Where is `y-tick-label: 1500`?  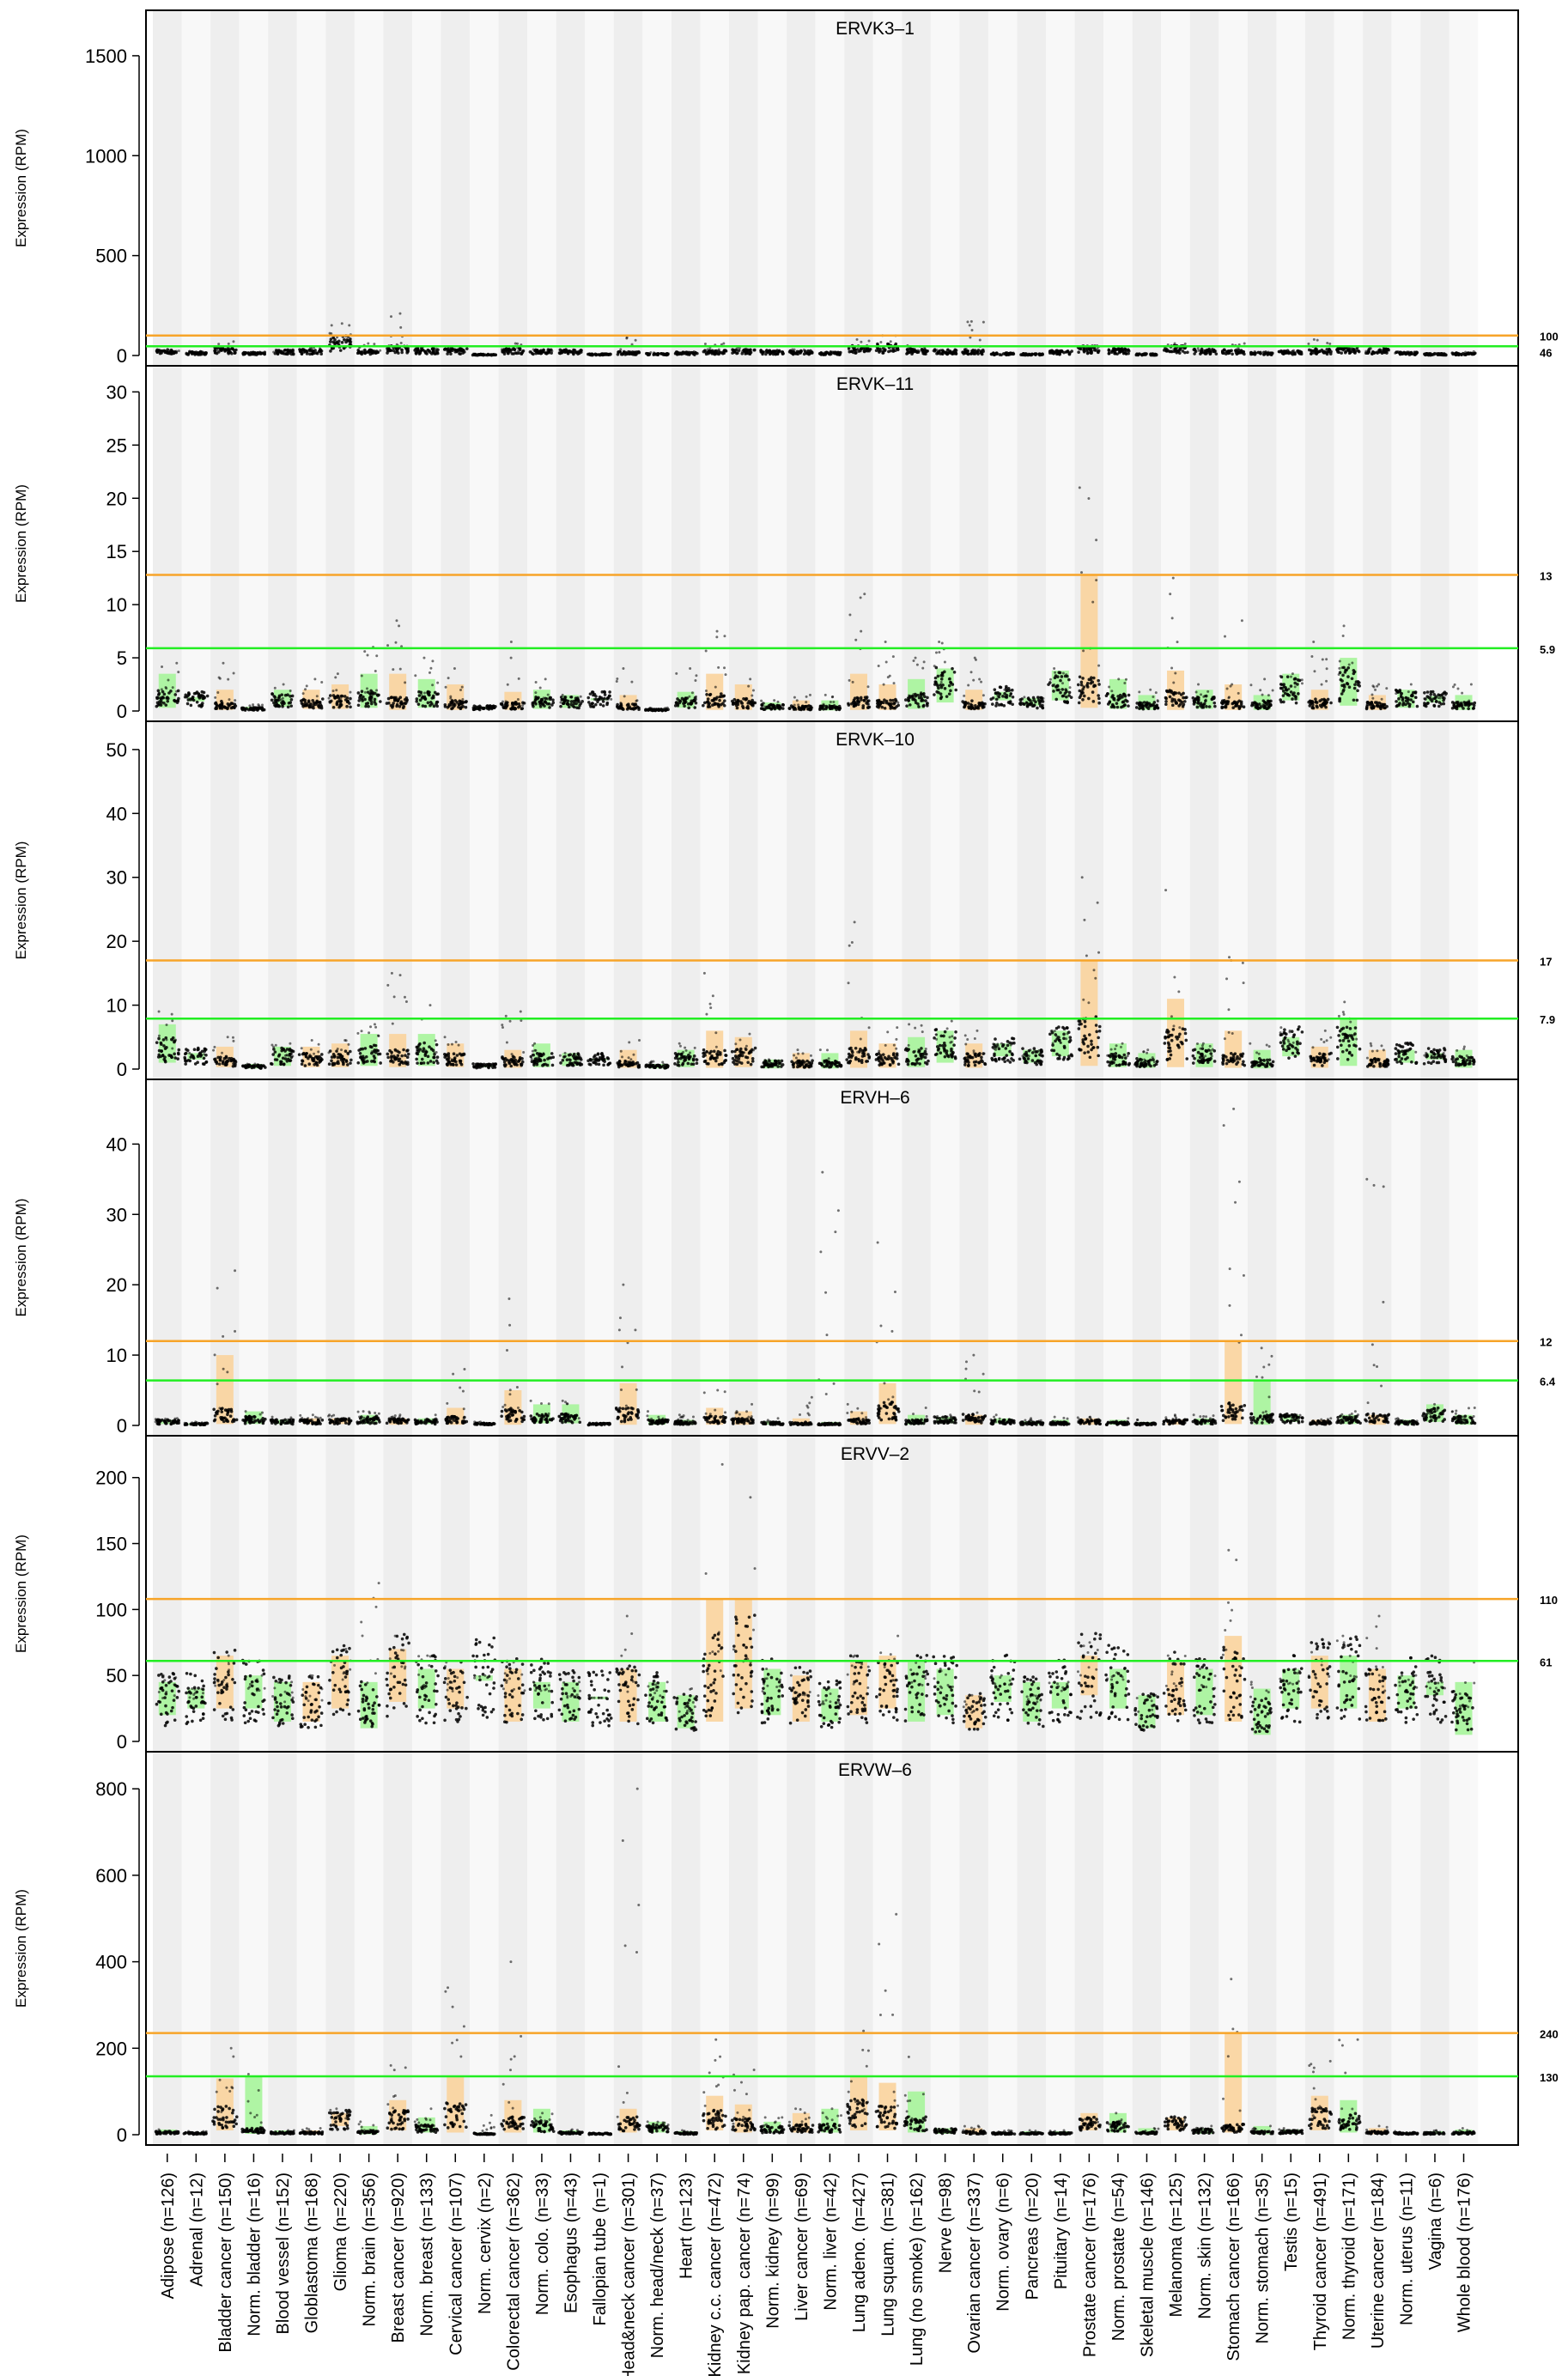 y-tick-label: 1500 is located at coordinates (106, 56).